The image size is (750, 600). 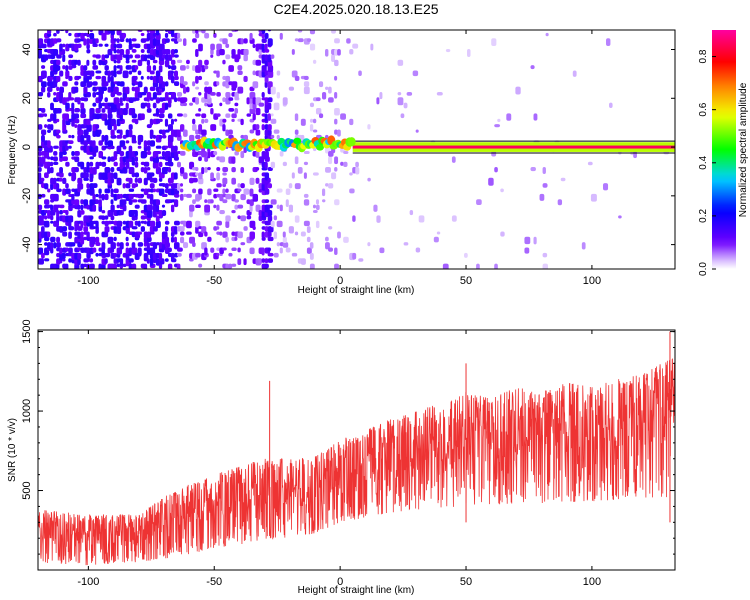 What do you see at coordinates (340, 281) in the screenshot?
I see `x-tick-label: 0` at bounding box center [340, 281].